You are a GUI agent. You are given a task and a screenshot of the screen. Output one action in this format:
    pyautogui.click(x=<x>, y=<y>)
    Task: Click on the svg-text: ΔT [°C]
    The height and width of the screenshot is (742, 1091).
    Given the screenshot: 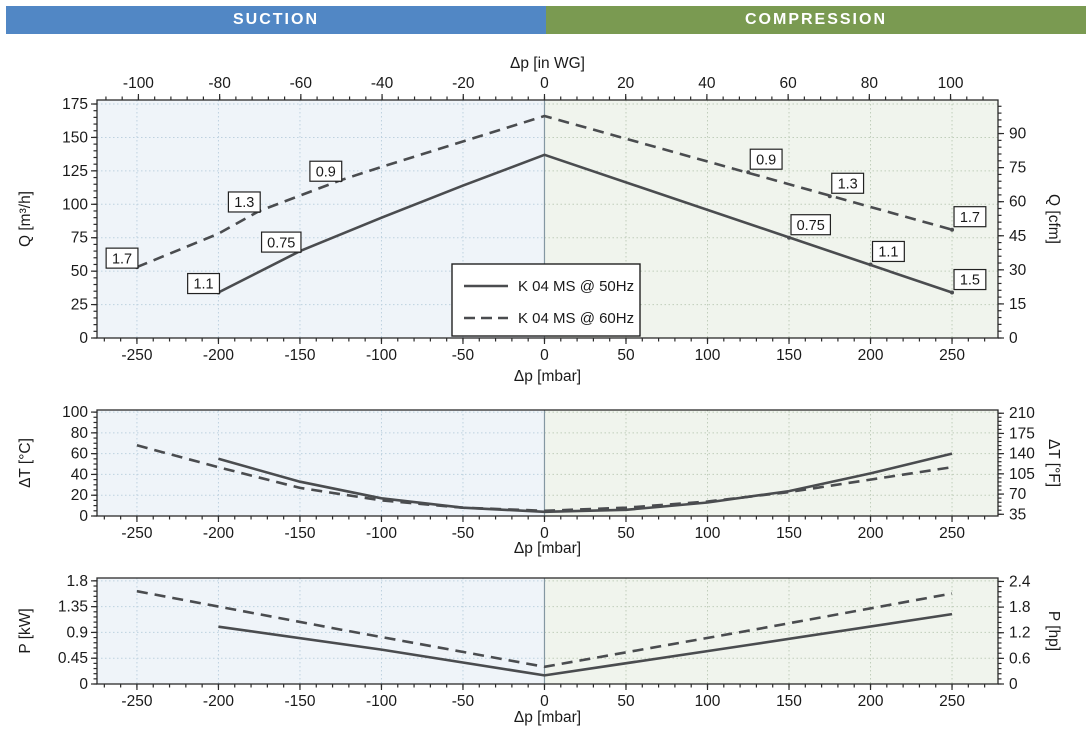 What is the action you would take?
    pyautogui.click(x=25, y=463)
    